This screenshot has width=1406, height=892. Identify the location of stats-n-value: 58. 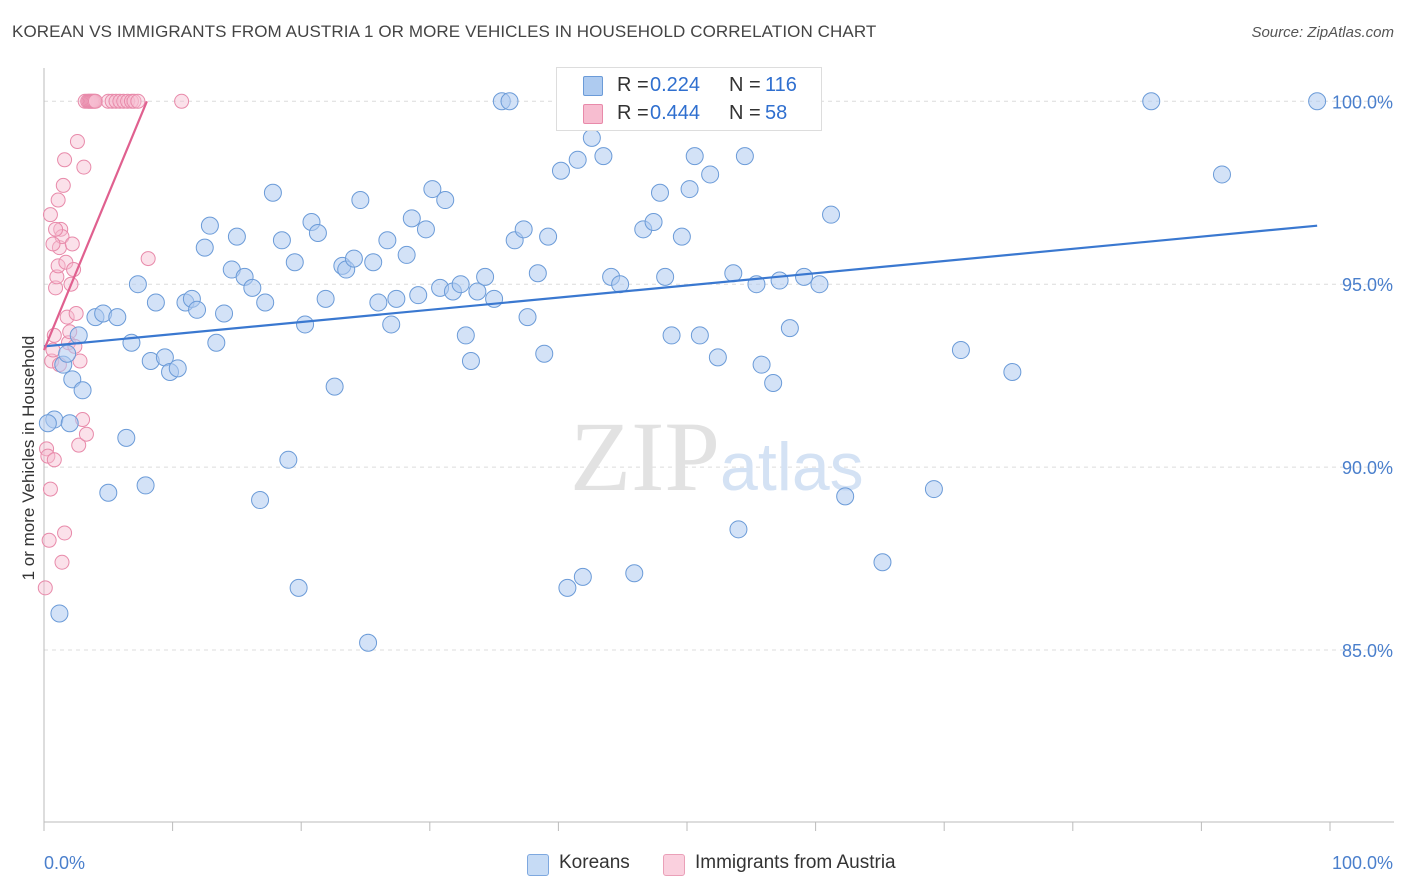
(776, 113).